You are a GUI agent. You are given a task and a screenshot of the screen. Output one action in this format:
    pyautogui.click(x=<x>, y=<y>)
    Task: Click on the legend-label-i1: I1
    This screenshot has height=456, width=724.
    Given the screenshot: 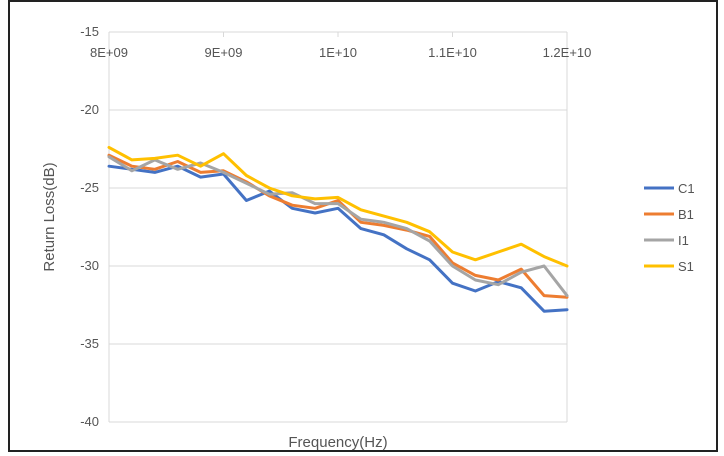 What is the action you would take?
    pyautogui.click(x=683, y=240)
    